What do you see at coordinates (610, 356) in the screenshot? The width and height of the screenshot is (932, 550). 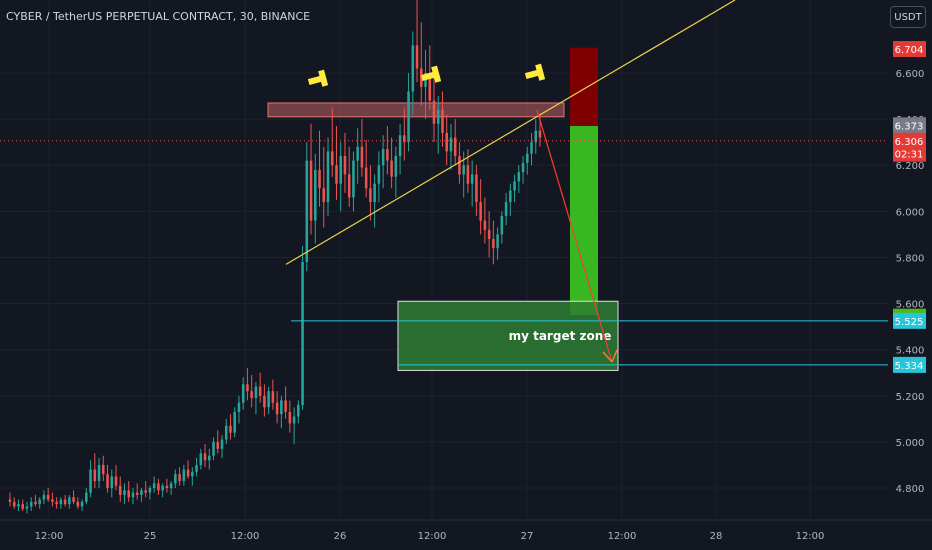 I see `arrow-head` at bounding box center [610, 356].